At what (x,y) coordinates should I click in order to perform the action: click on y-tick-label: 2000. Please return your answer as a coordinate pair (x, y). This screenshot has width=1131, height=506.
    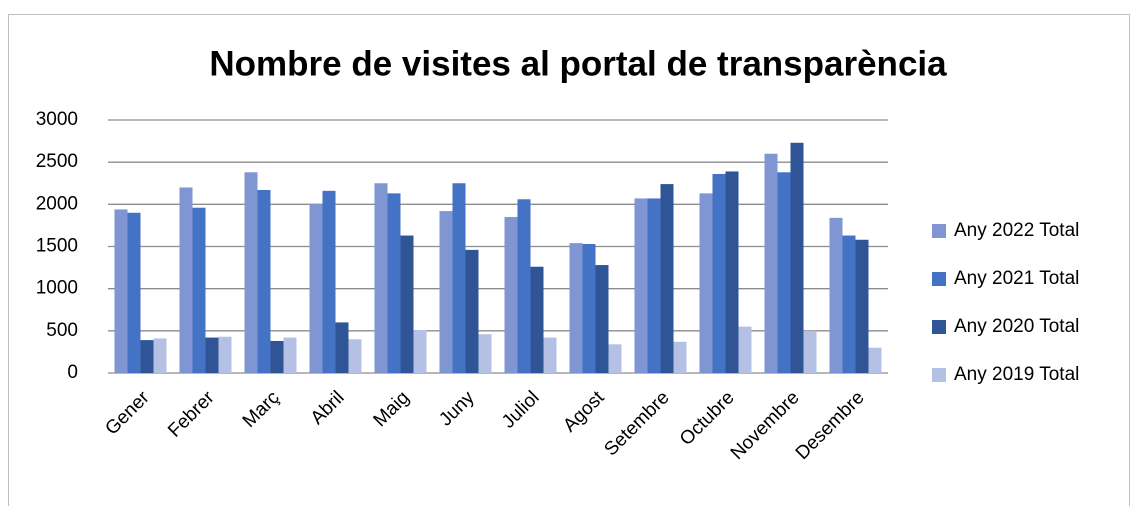
    Looking at the image, I should click on (57, 203).